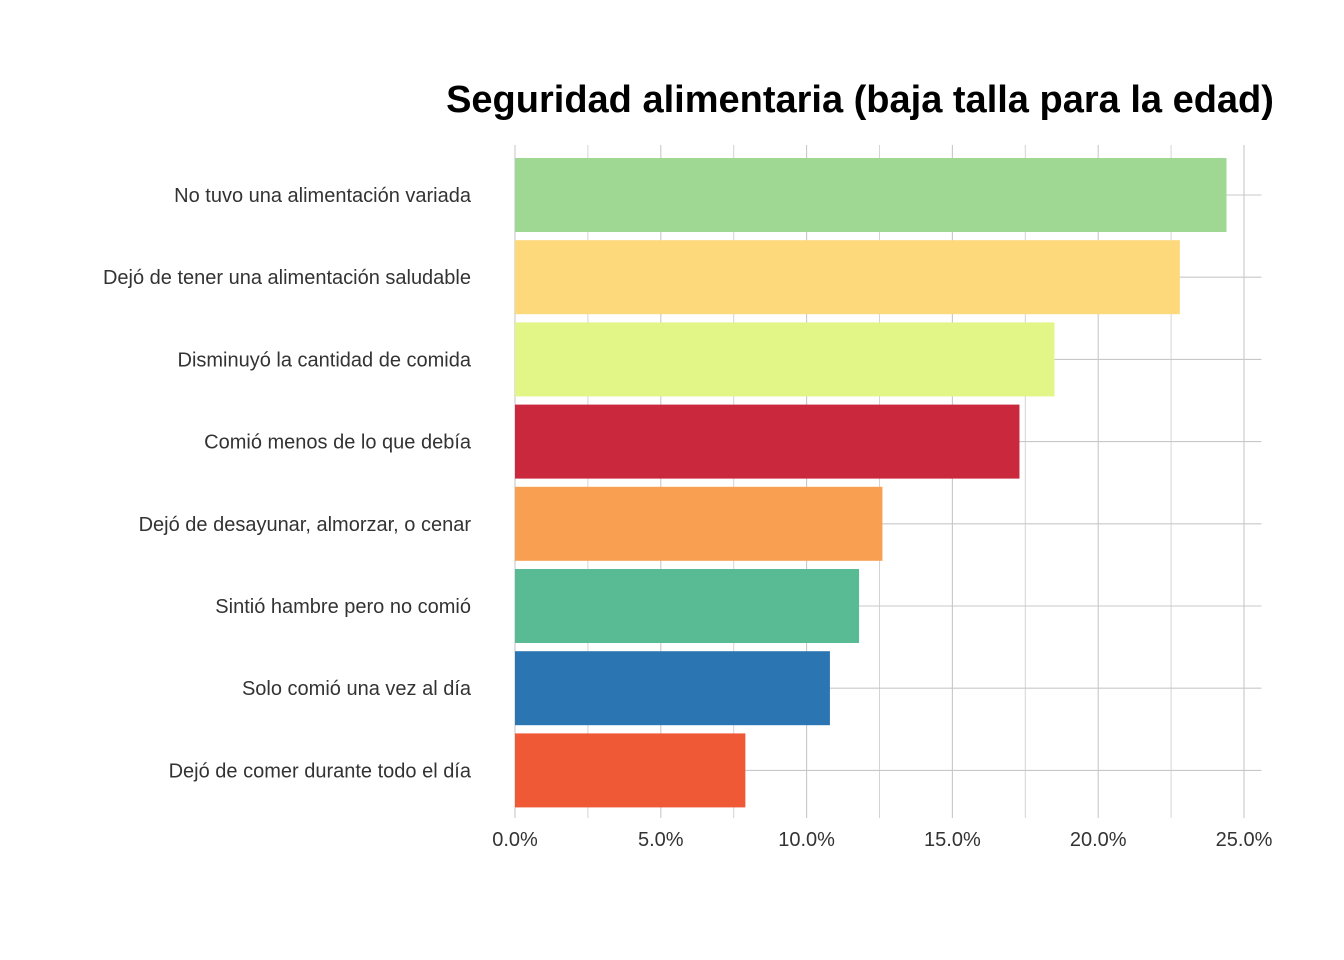 The height and width of the screenshot is (960, 1344). What do you see at coordinates (305, 525) in the screenshot?
I see `category-label: Dejó de desayunar, almorzar, o cenar` at bounding box center [305, 525].